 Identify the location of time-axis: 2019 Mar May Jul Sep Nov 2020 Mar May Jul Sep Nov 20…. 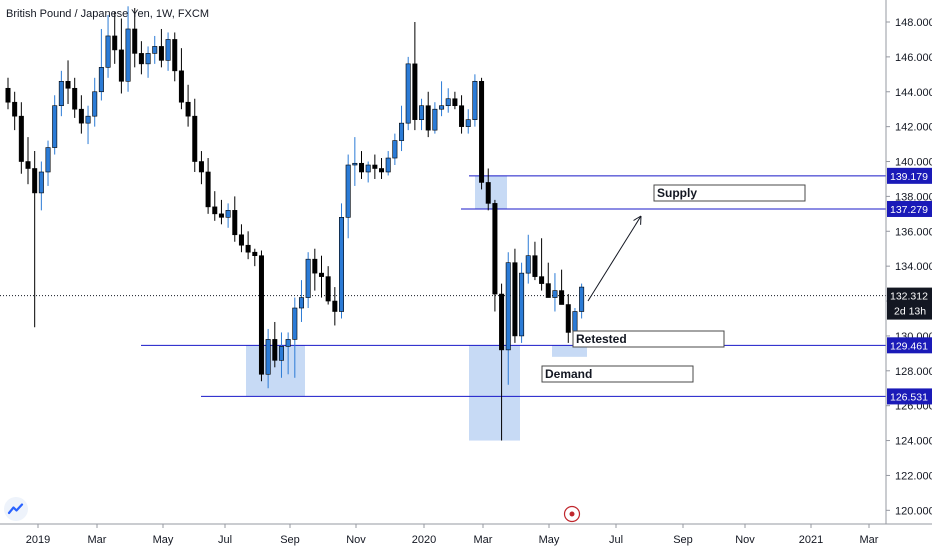
(466, 536).